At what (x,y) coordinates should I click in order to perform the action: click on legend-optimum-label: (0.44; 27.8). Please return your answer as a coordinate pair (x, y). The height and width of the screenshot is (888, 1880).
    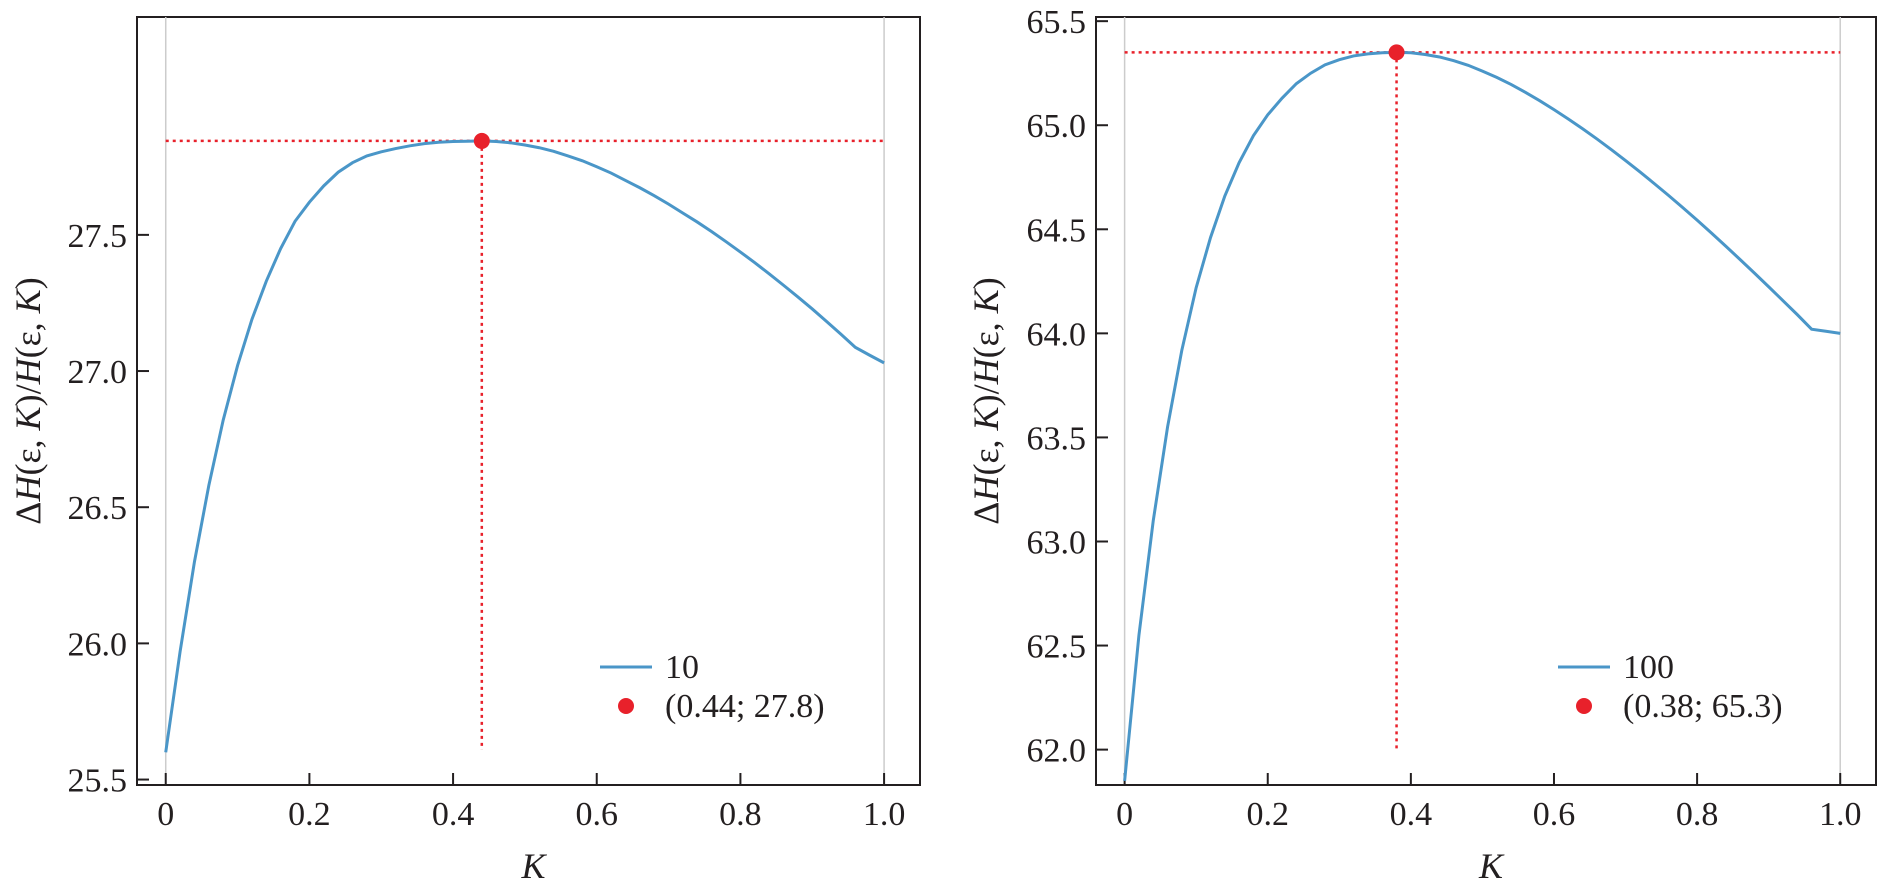
    Looking at the image, I should click on (745, 706).